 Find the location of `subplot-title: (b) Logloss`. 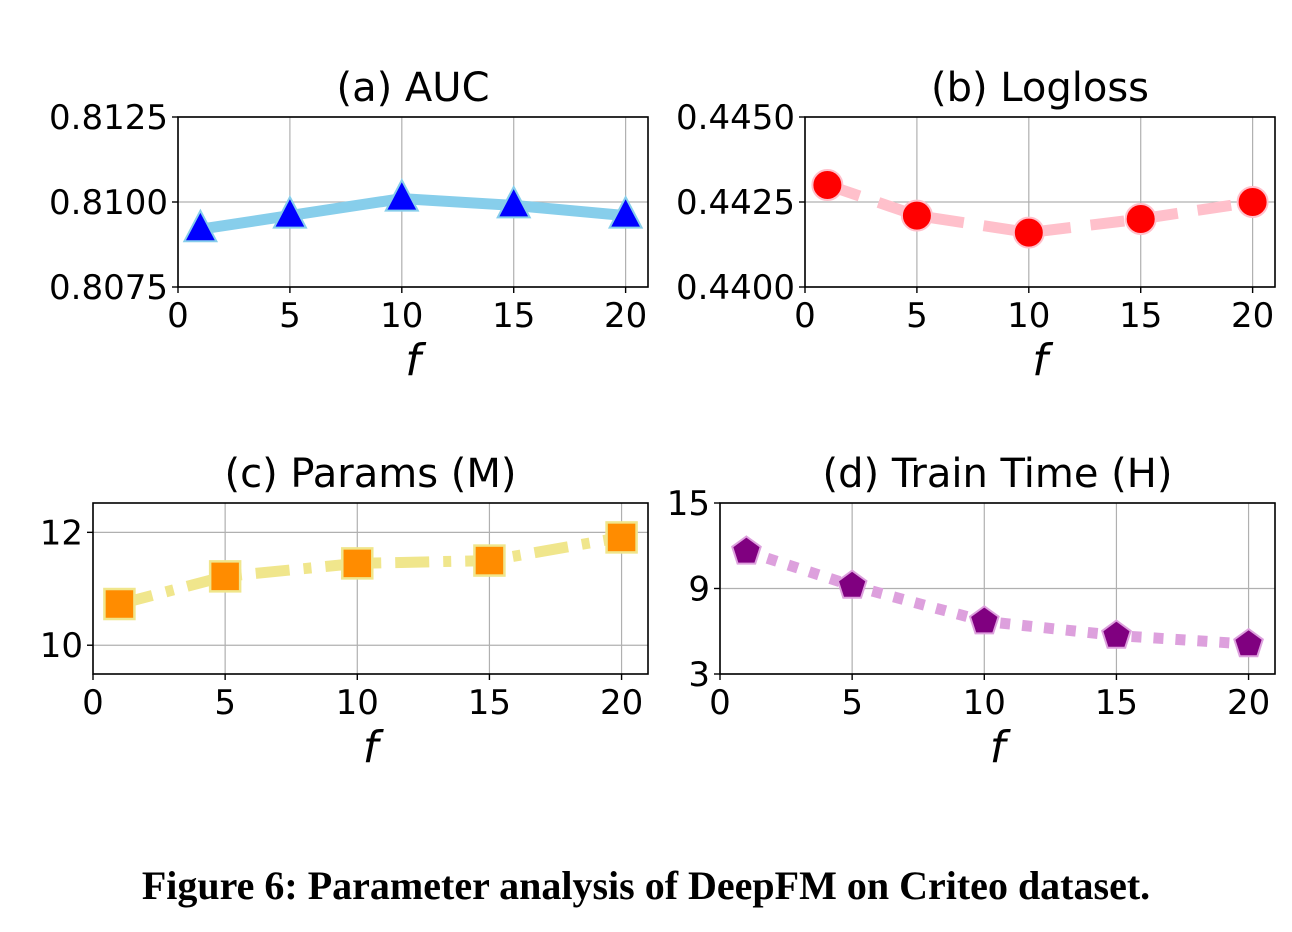

subplot-title: (b) Logloss is located at coordinates (1040, 88).